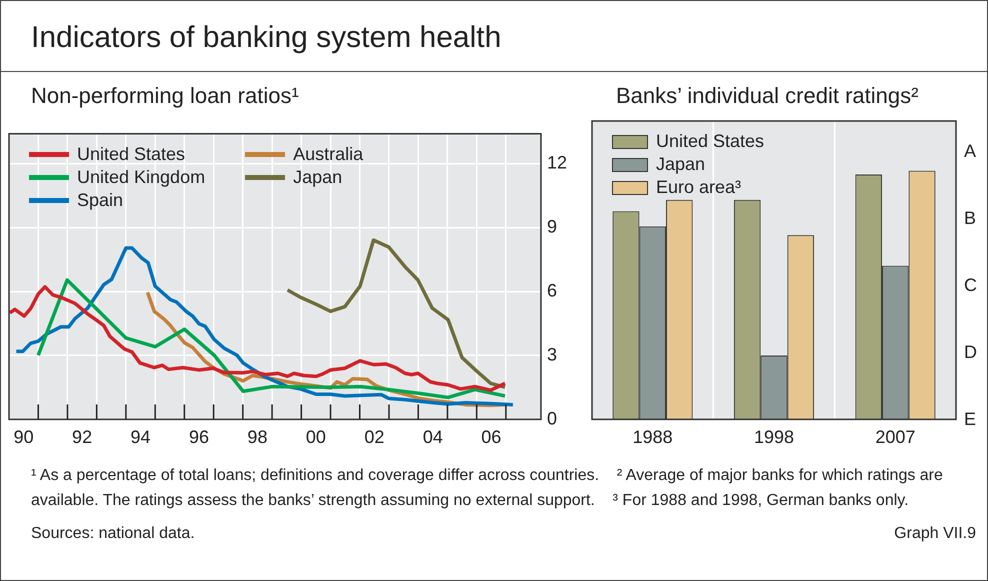 The image size is (988, 581). What do you see at coordinates (970, 285) in the screenshot?
I see `text: C` at bounding box center [970, 285].